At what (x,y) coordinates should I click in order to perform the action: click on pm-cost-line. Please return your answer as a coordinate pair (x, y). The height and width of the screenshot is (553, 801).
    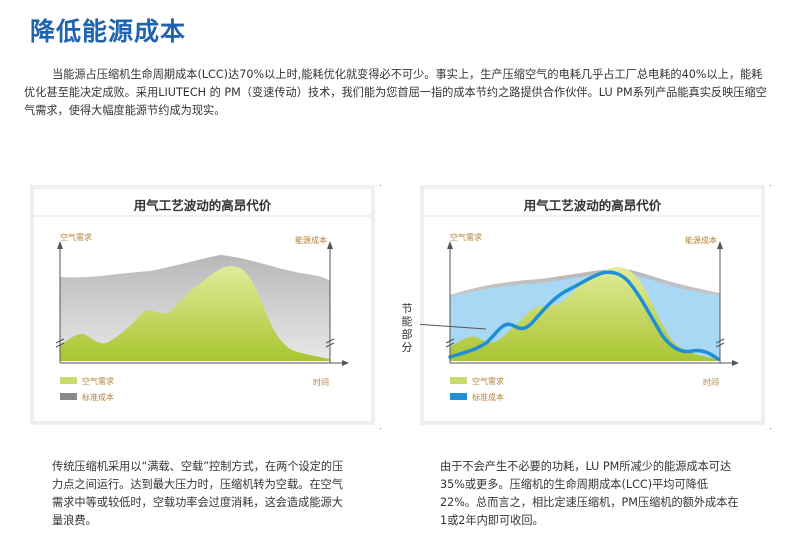
    Looking at the image, I should click on (584, 315).